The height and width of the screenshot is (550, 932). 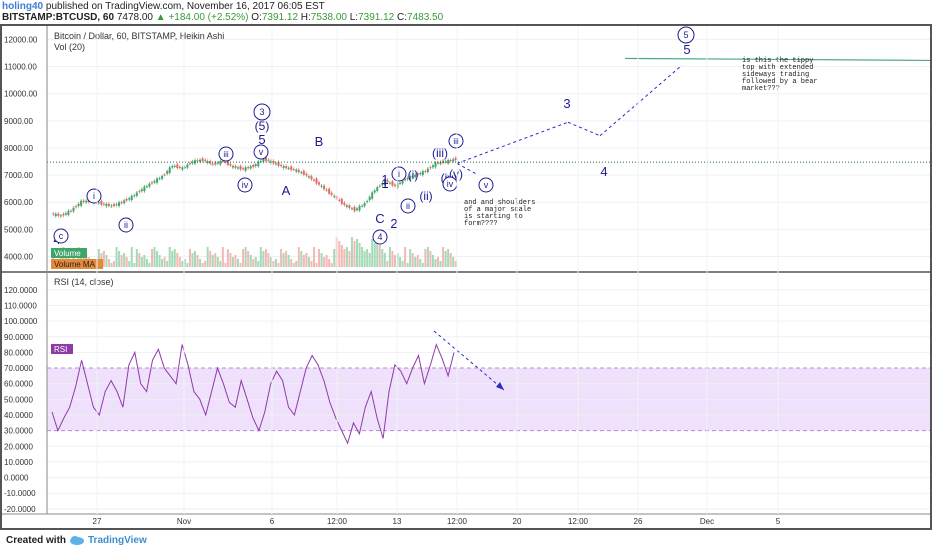 What do you see at coordinates (58, 17) in the screenshot?
I see `symbol-label: BITSTAMP:BTCUSD, 60` at bounding box center [58, 17].